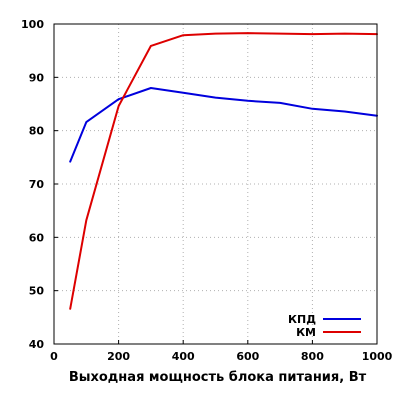  I want to click on x-tick-label: 600, so click(247, 356).